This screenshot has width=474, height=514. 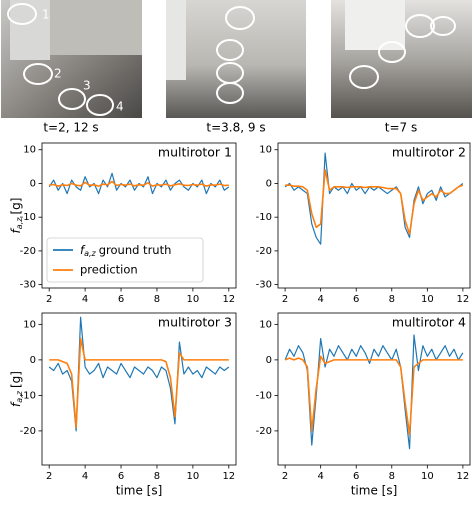 What do you see at coordinates (70, 128) in the screenshot?
I see `photo-caption: t=2, 12 s` at bounding box center [70, 128].